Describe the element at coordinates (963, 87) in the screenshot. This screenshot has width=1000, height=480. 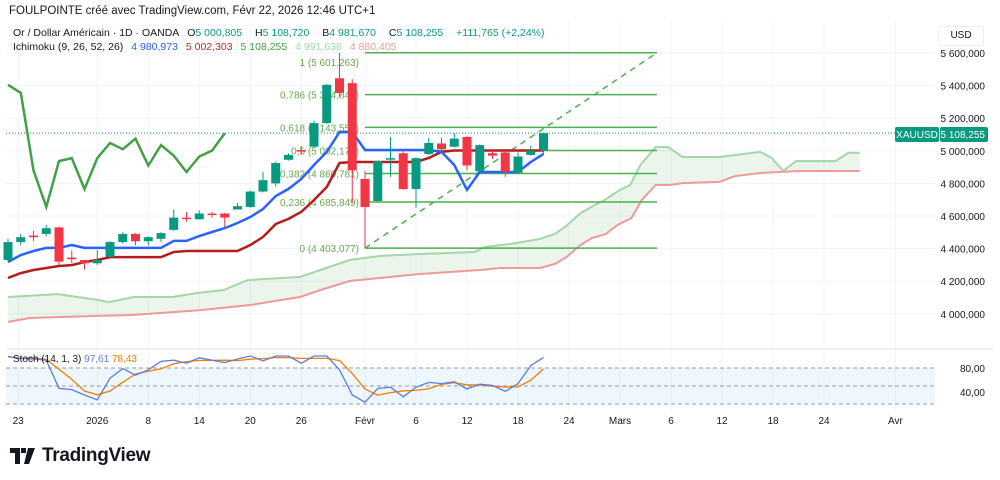
I see `price-tick-label: 5 400,000` at that location.